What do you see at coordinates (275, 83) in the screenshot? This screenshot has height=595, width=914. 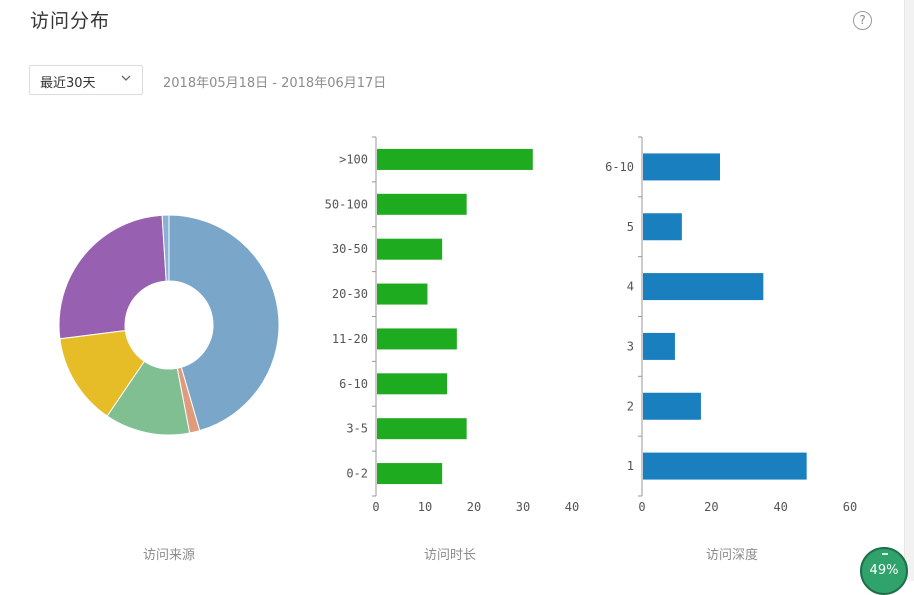 I see `date-range-text: 2018年05月18日 - 2018年06月17日` at bounding box center [275, 83].